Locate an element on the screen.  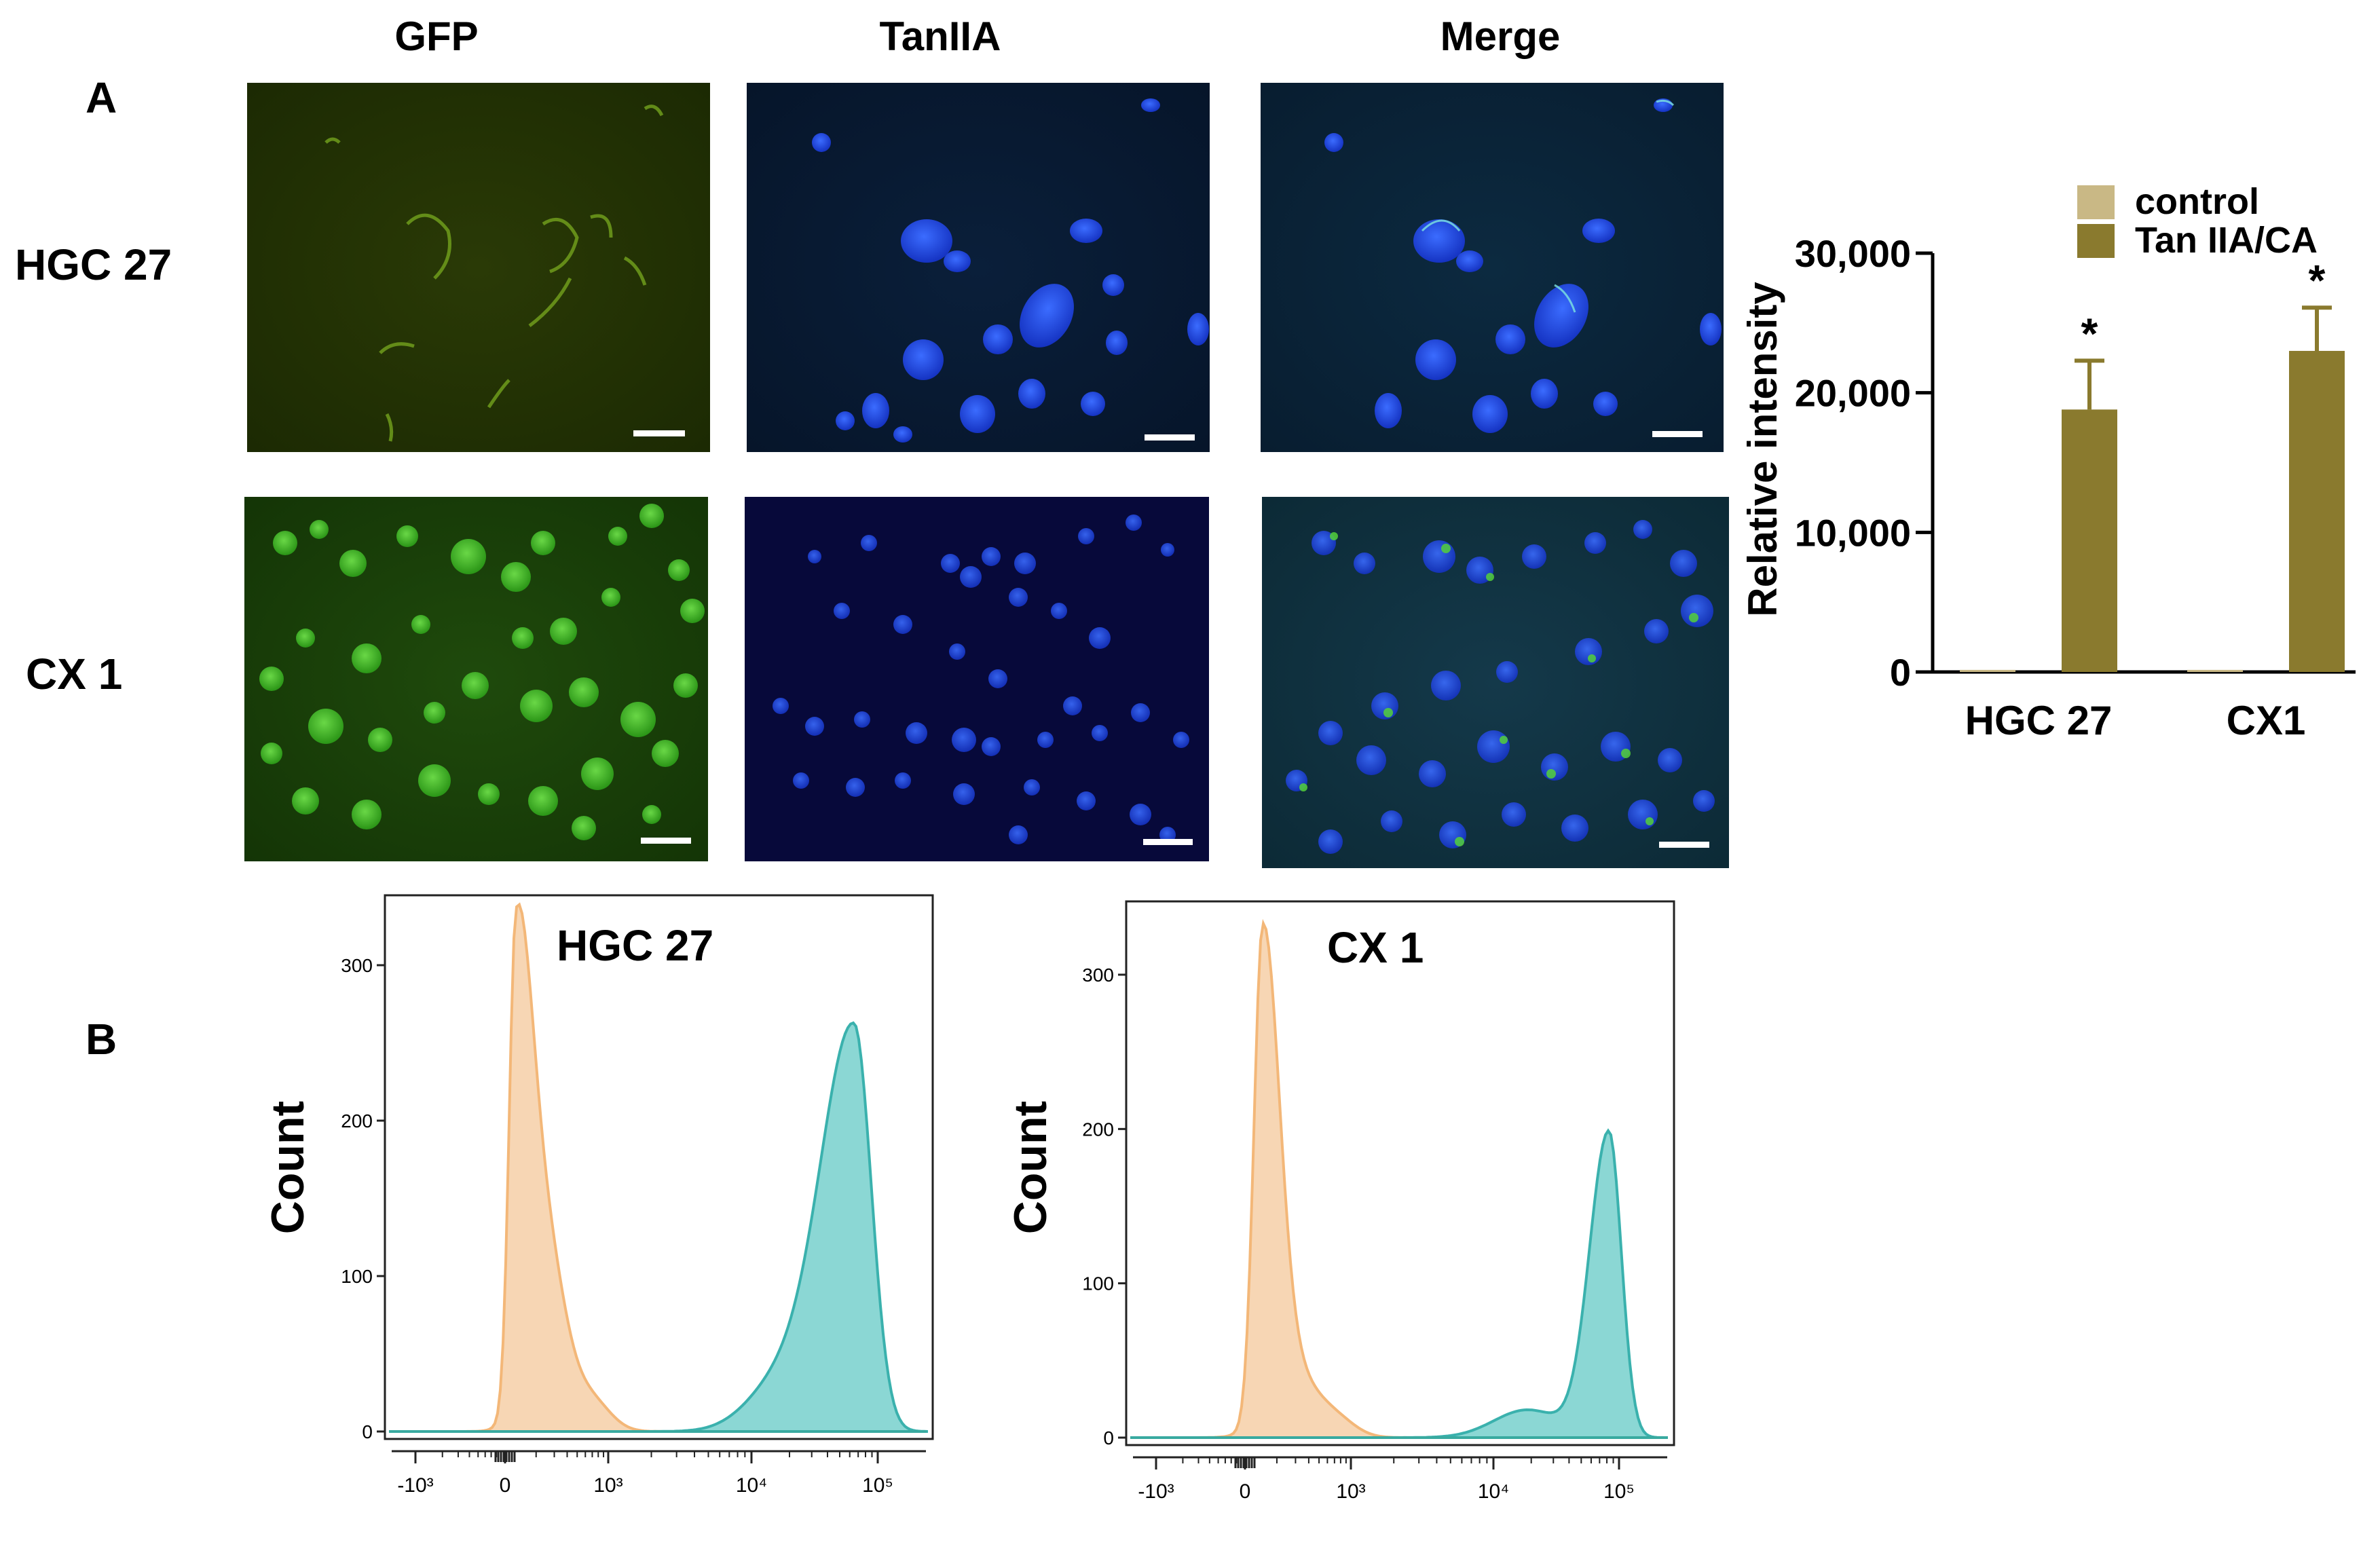
micrograph-merge-hgc27 is located at coordinates (1492, 267).